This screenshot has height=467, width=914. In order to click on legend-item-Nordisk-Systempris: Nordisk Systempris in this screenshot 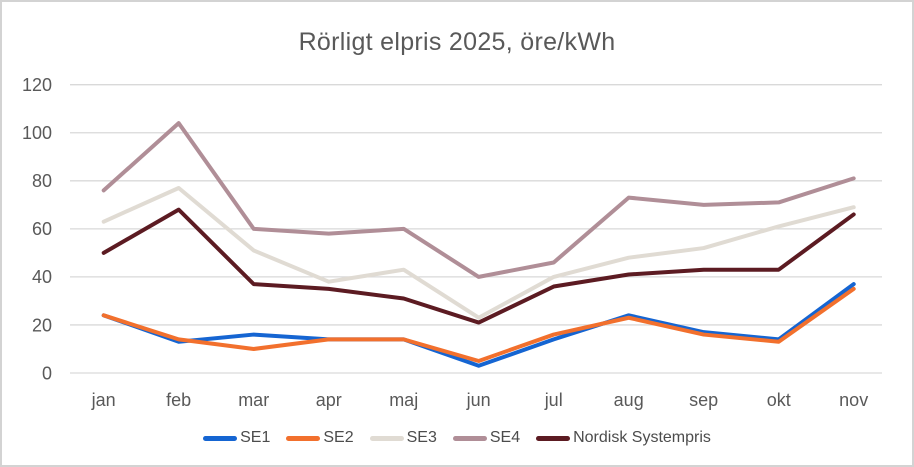, I will do `click(623, 438)`.